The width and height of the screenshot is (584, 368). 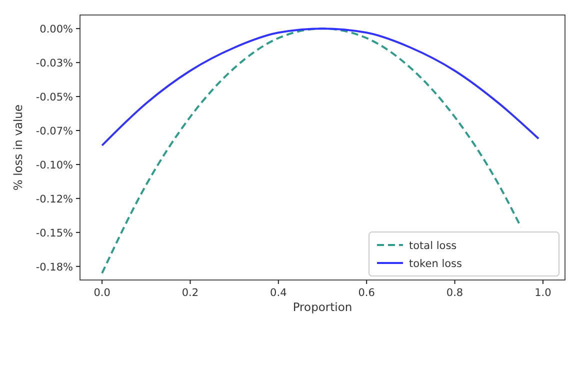 I want to click on y-axis-title: % loss in value, so click(x=18, y=147).